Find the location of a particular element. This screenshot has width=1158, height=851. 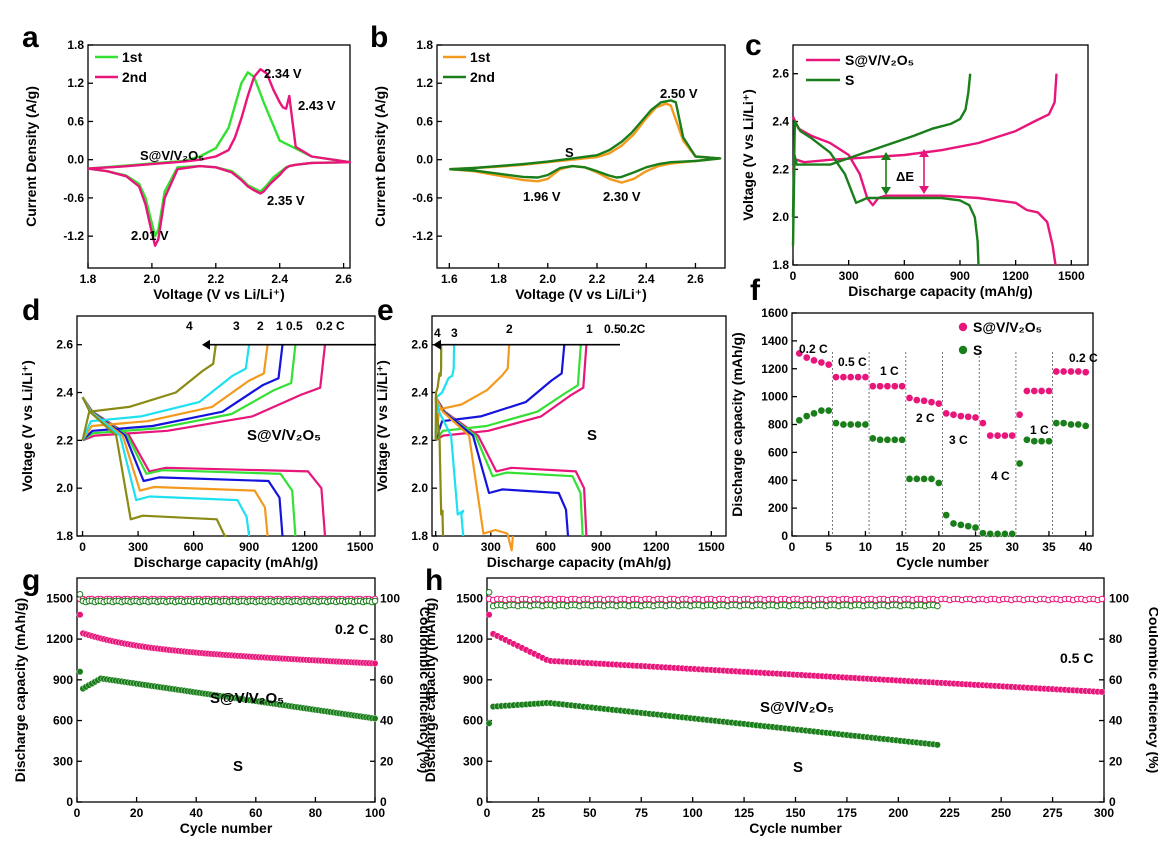

rate-label: 1 C is located at coordinates (889, 371).